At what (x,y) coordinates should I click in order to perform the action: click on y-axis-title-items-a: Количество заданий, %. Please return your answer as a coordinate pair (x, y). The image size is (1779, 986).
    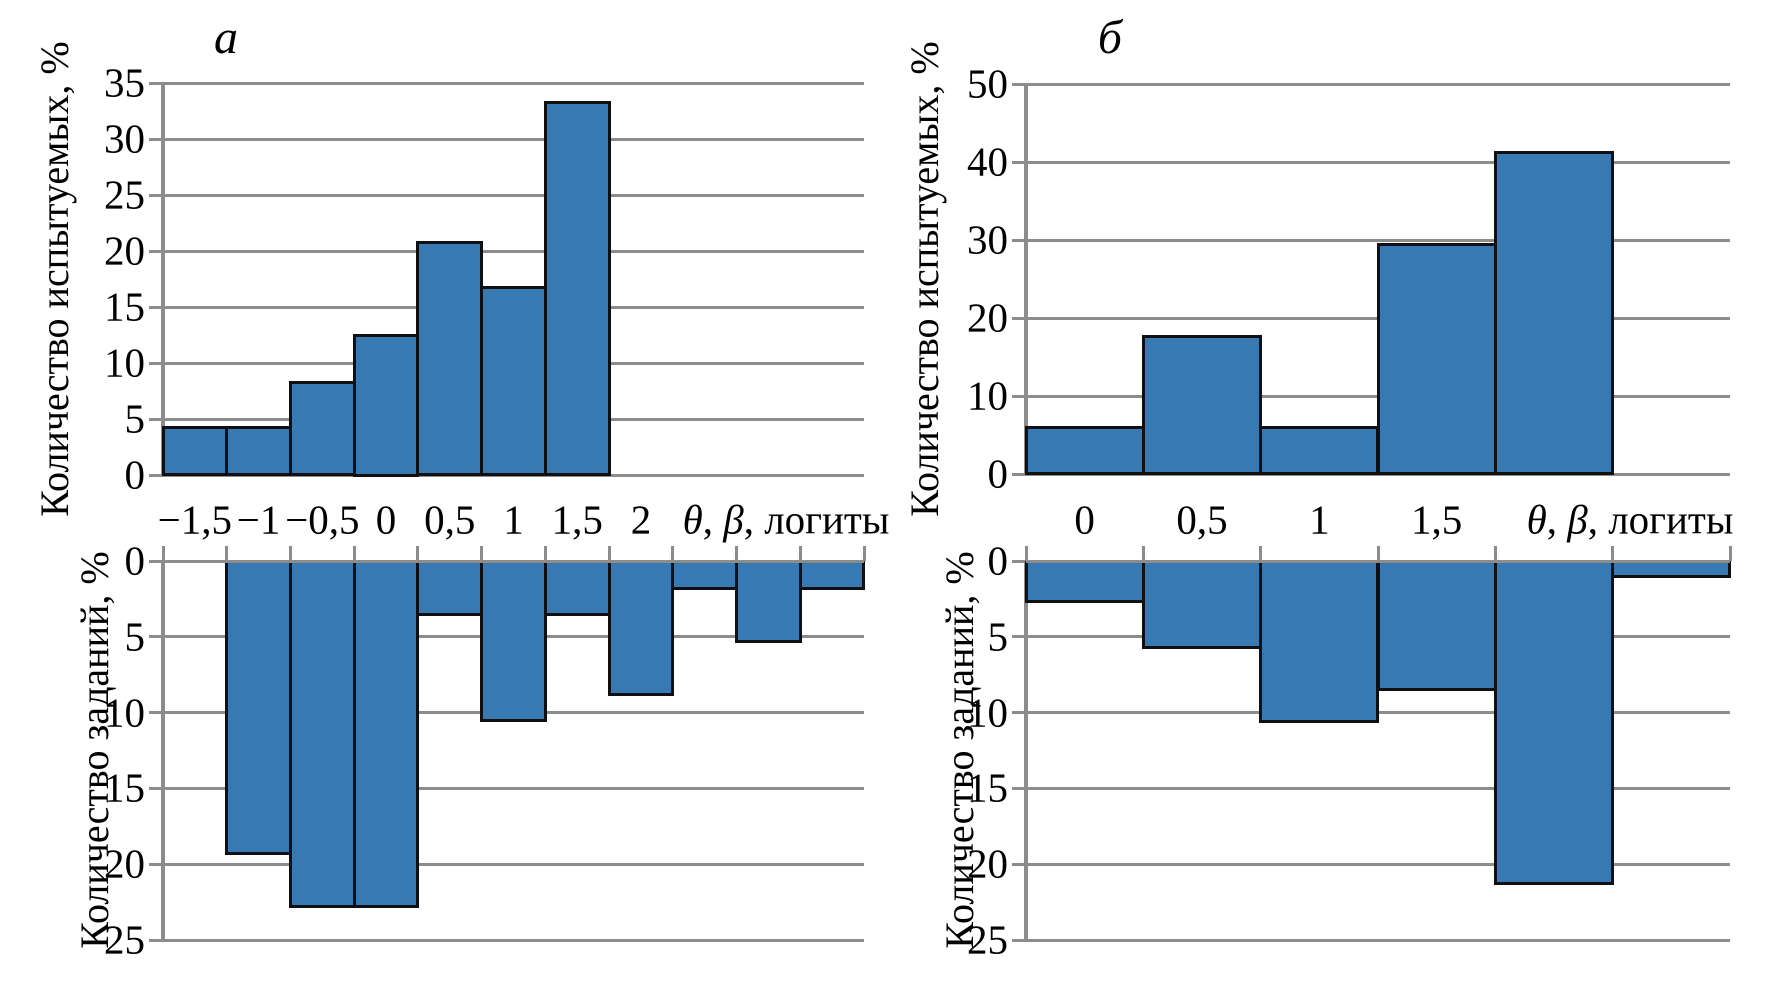
    Looking at the image, I should click on (94, 750).